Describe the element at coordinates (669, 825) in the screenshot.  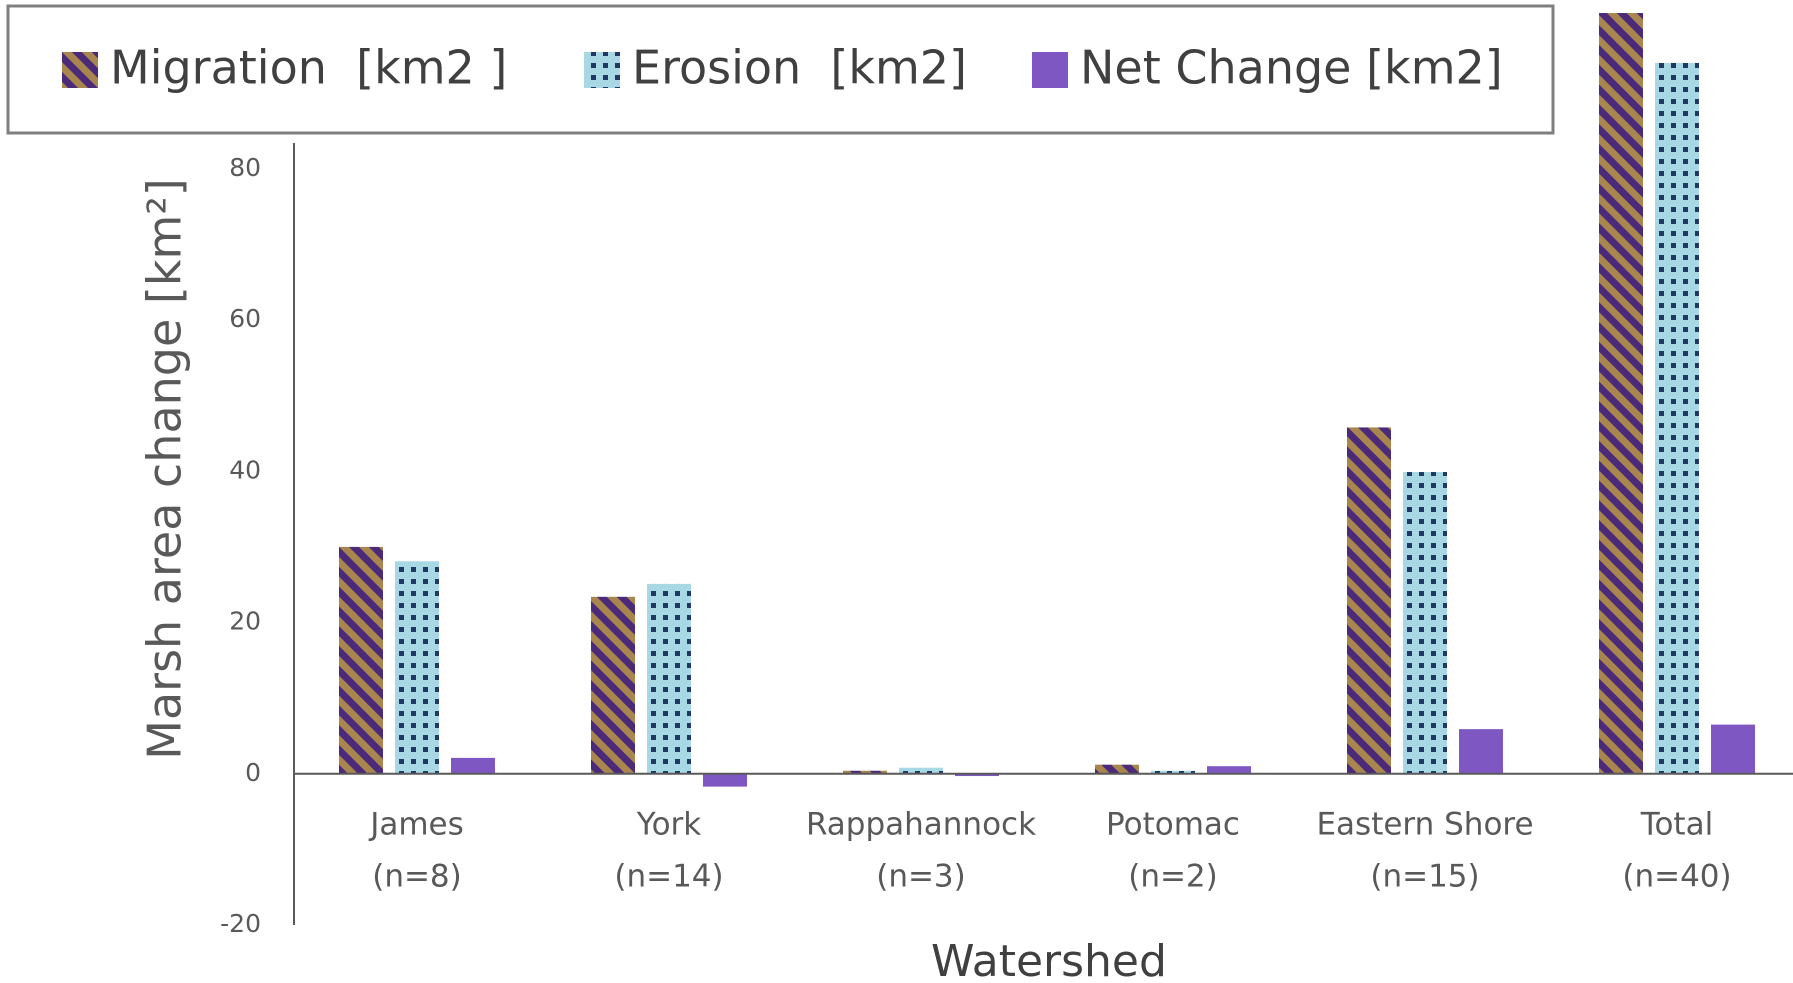
I see `x-tick-label: York` at that location.